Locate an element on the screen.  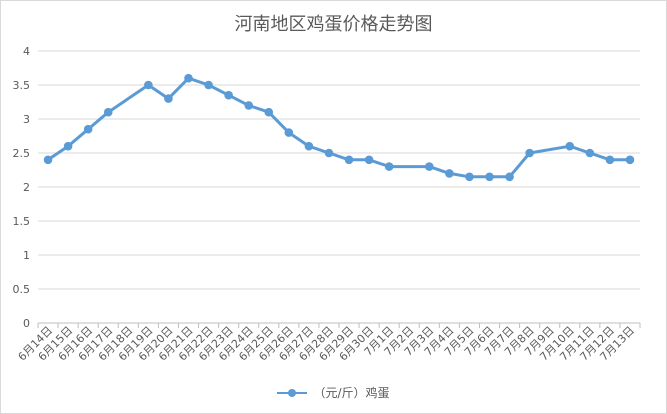
chart-title: 河南地区鸡蛋价格走势图 is located at coordinates (333, 24).